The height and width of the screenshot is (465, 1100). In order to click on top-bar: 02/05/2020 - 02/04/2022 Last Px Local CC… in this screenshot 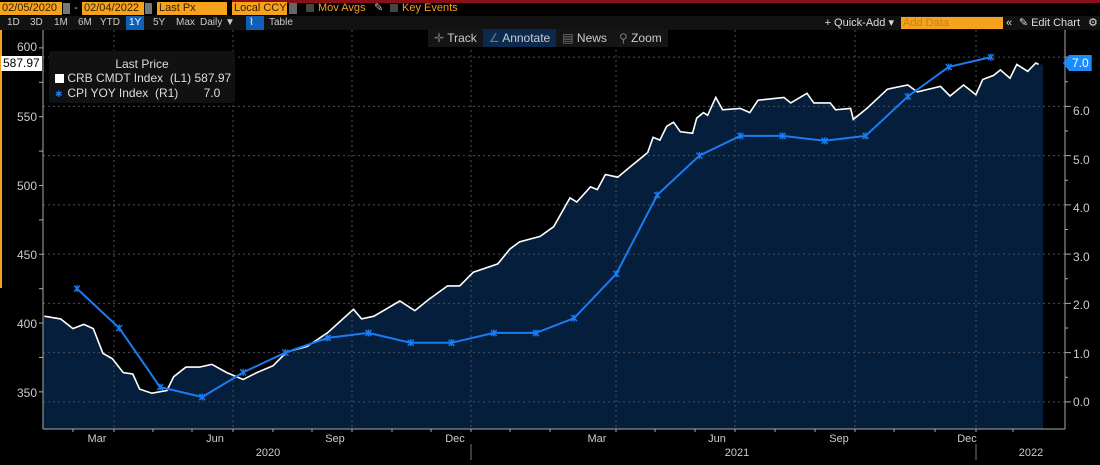, I will do `click(550, 8)`.